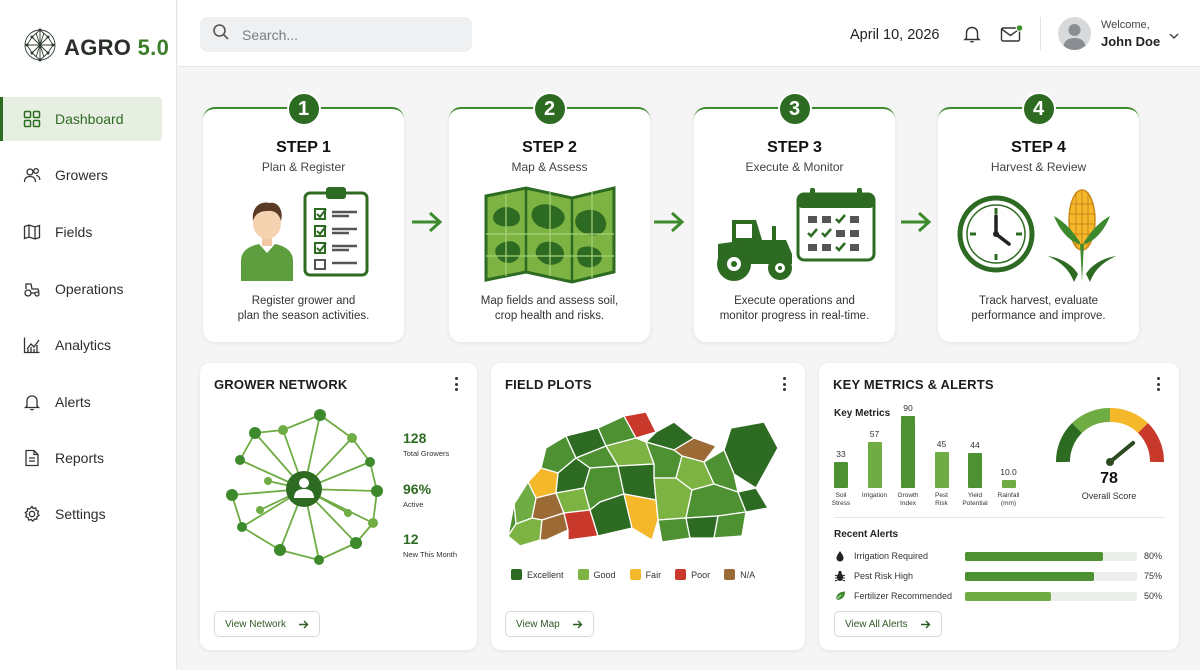  I want to click on gauge-needle, so click(1122, 452).